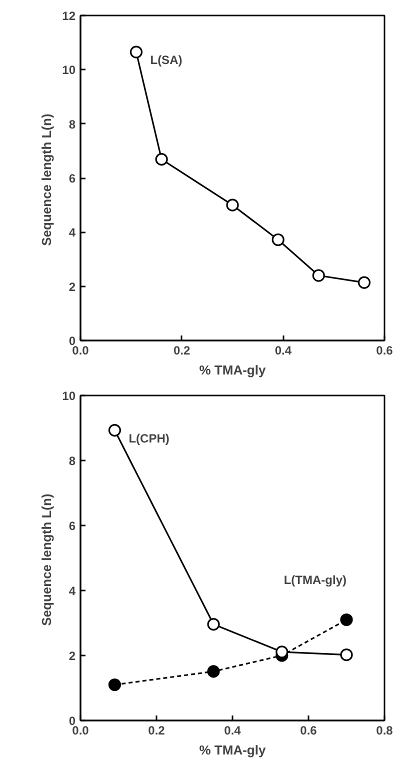 The height and width of the screenshot is (763, 414). I want to click on series-label: L(CPH), so click(149, 438).